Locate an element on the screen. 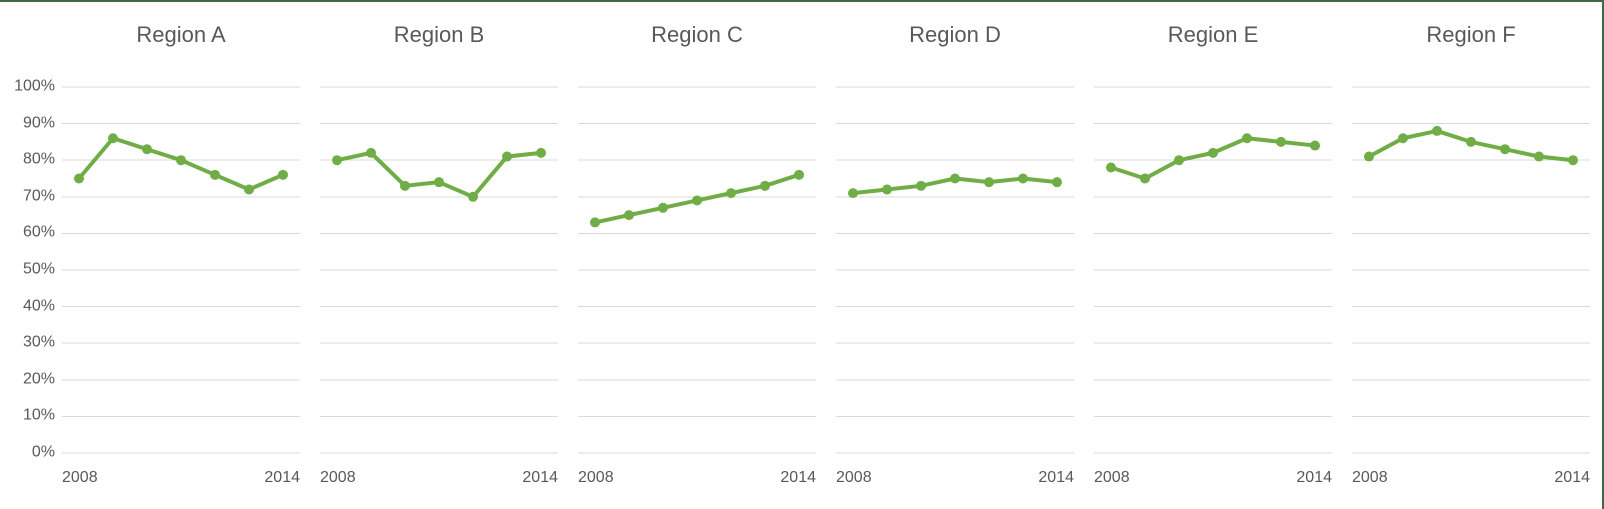  y-tick-label: 80% is located at coordinates (38, 159).